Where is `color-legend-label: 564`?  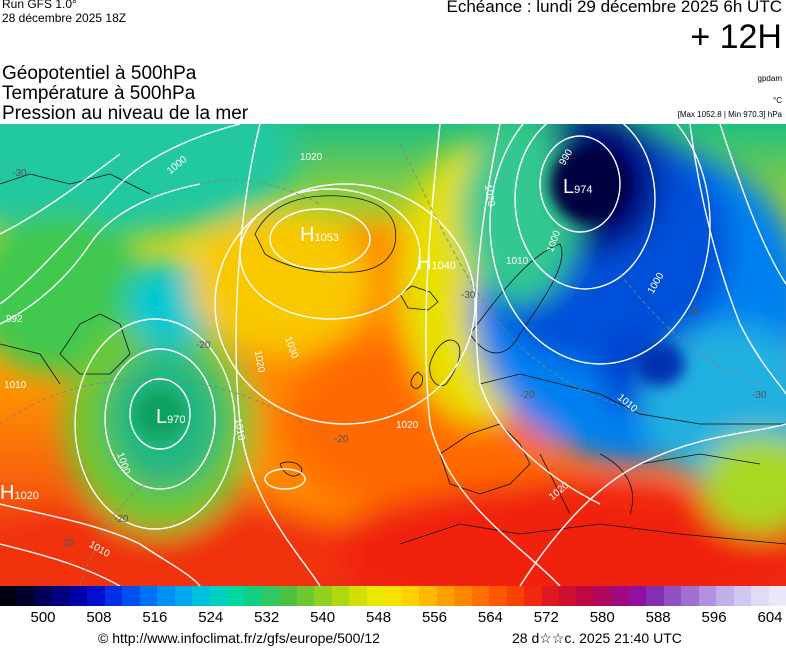 color-legend-label: 564 is located at coordinates (490, 617).